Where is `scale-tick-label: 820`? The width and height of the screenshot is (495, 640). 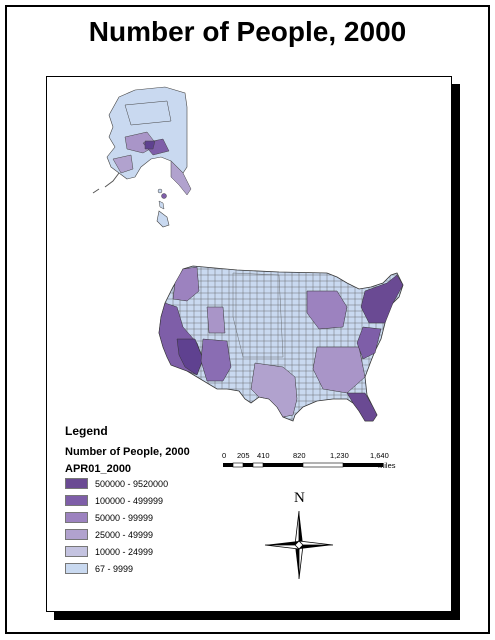
scale-tick-label: 820 is located at coordinates (299, 455).